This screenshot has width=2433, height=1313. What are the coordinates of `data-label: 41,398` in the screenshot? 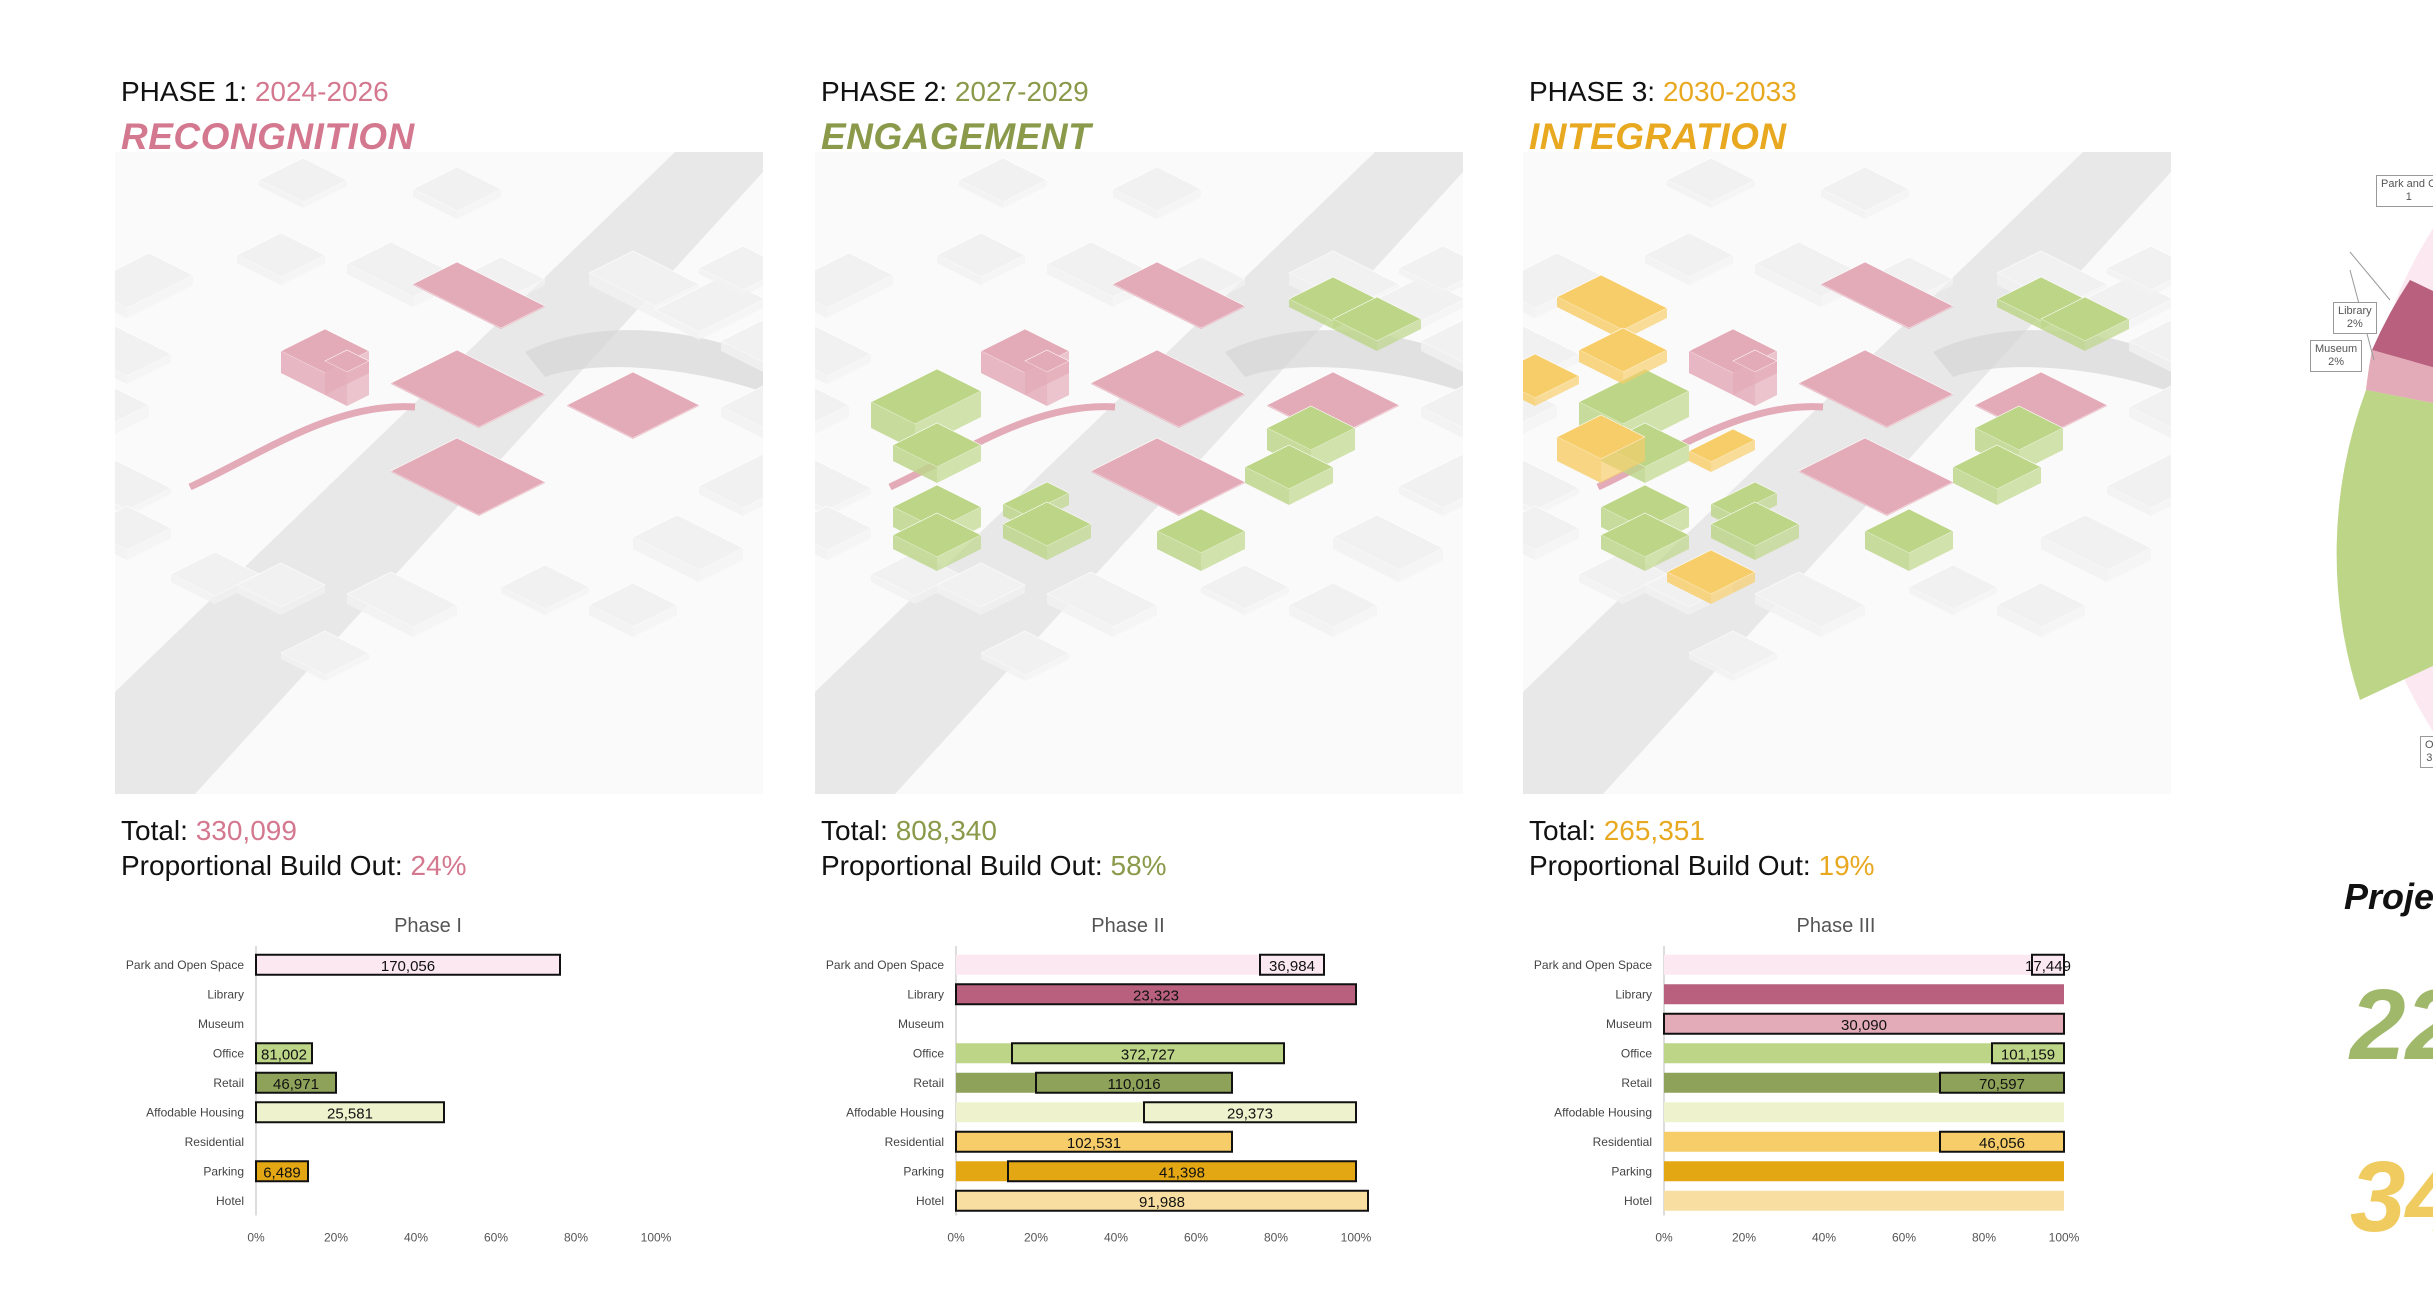 It's located at (1182, 1172).